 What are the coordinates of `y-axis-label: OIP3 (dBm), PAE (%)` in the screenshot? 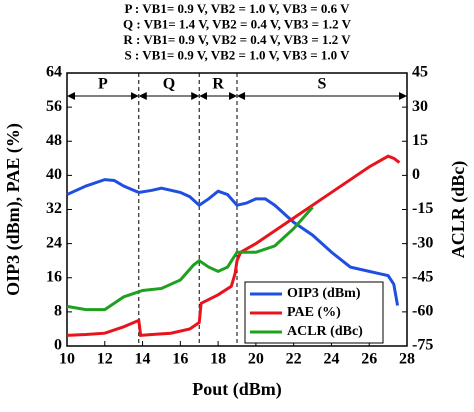 It's located at (13, 209).